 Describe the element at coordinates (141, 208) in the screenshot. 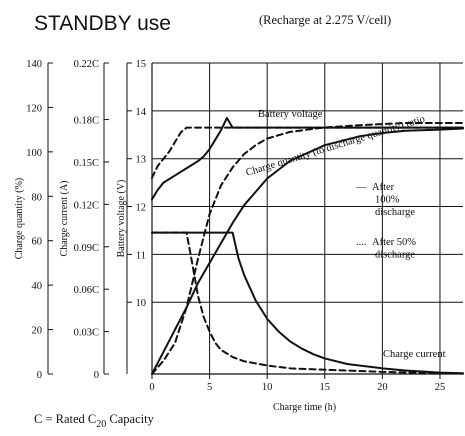

I see `voltage-tick-label-2: 12` at that location.